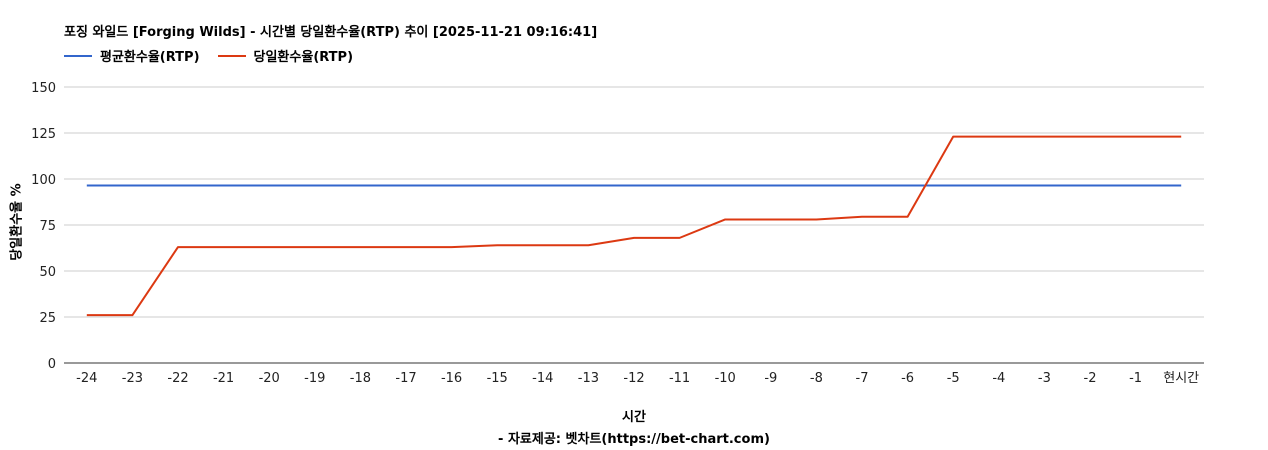 Image resolution: width=1268 pixels, height=450 pixels. Describe the element at coordinates (816, 378) in the screenshot. I see `x-tick-label: -8` at that location.